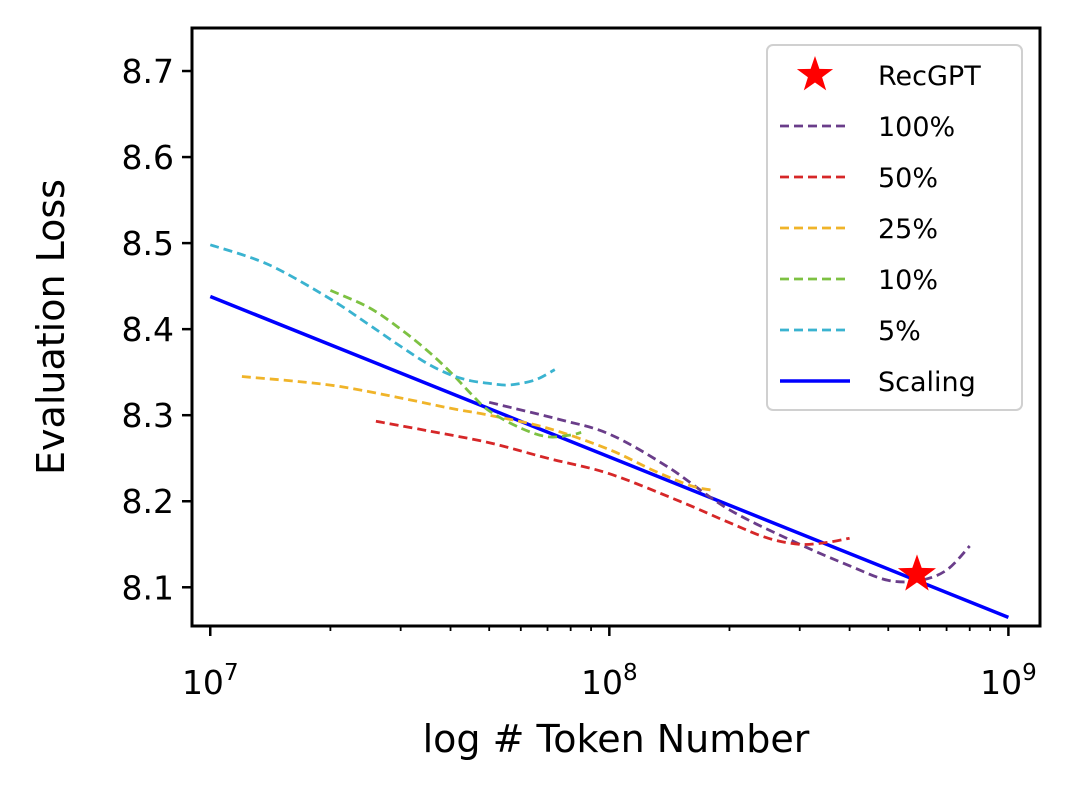 The image size is (1078, 792). I want to click on x-tick-label: 10⁷, so click(210, 681).